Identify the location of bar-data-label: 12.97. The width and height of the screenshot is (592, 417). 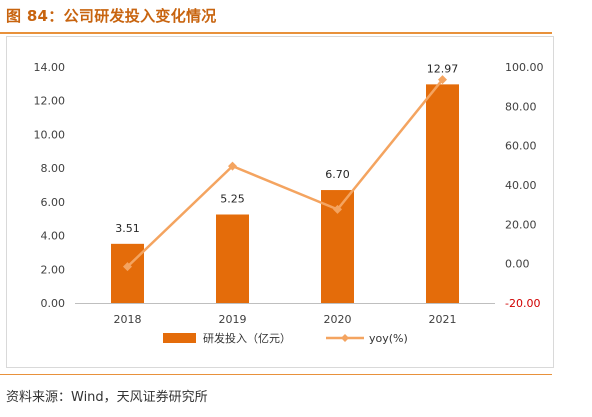
(443, 68).